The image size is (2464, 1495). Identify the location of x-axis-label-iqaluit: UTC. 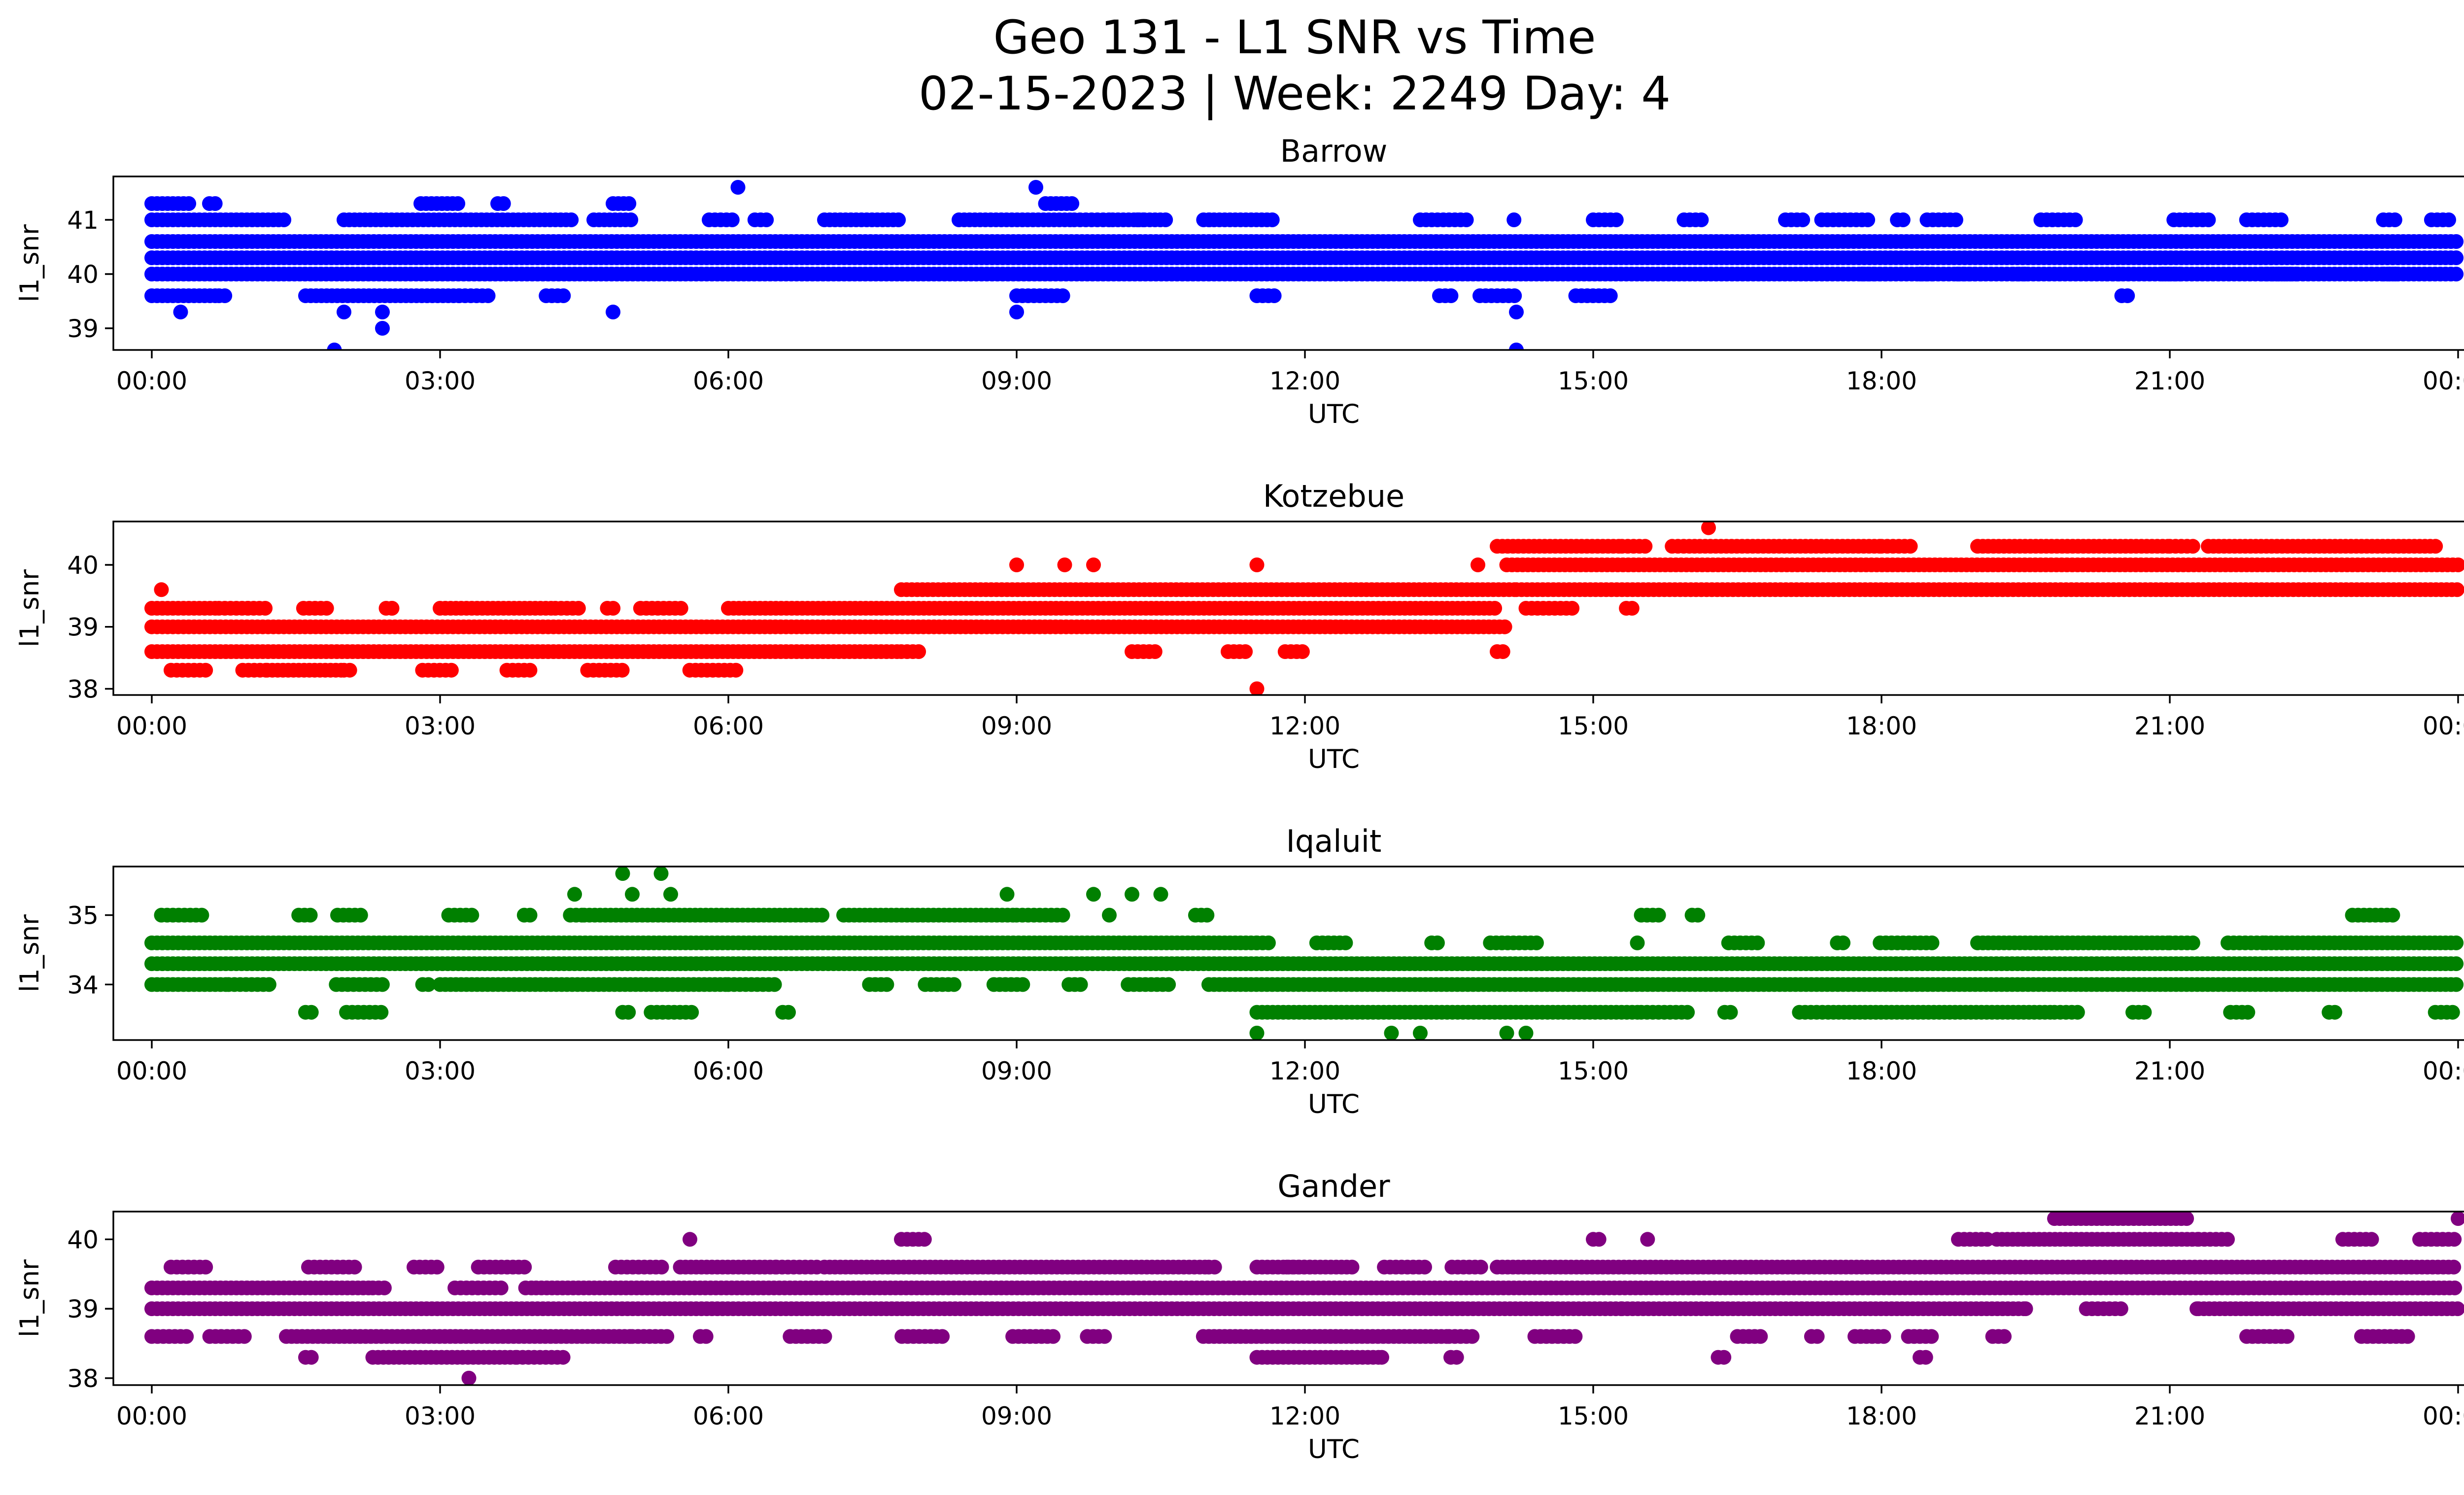
(1334, 1104).